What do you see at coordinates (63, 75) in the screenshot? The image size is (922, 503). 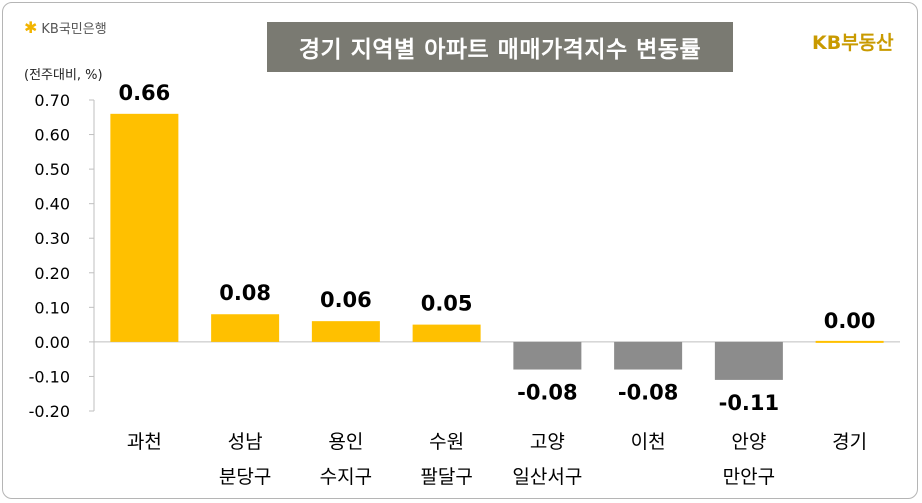 I see `y-axis-unit-label: (전주대비, %)` at bounding box center [63, 75].